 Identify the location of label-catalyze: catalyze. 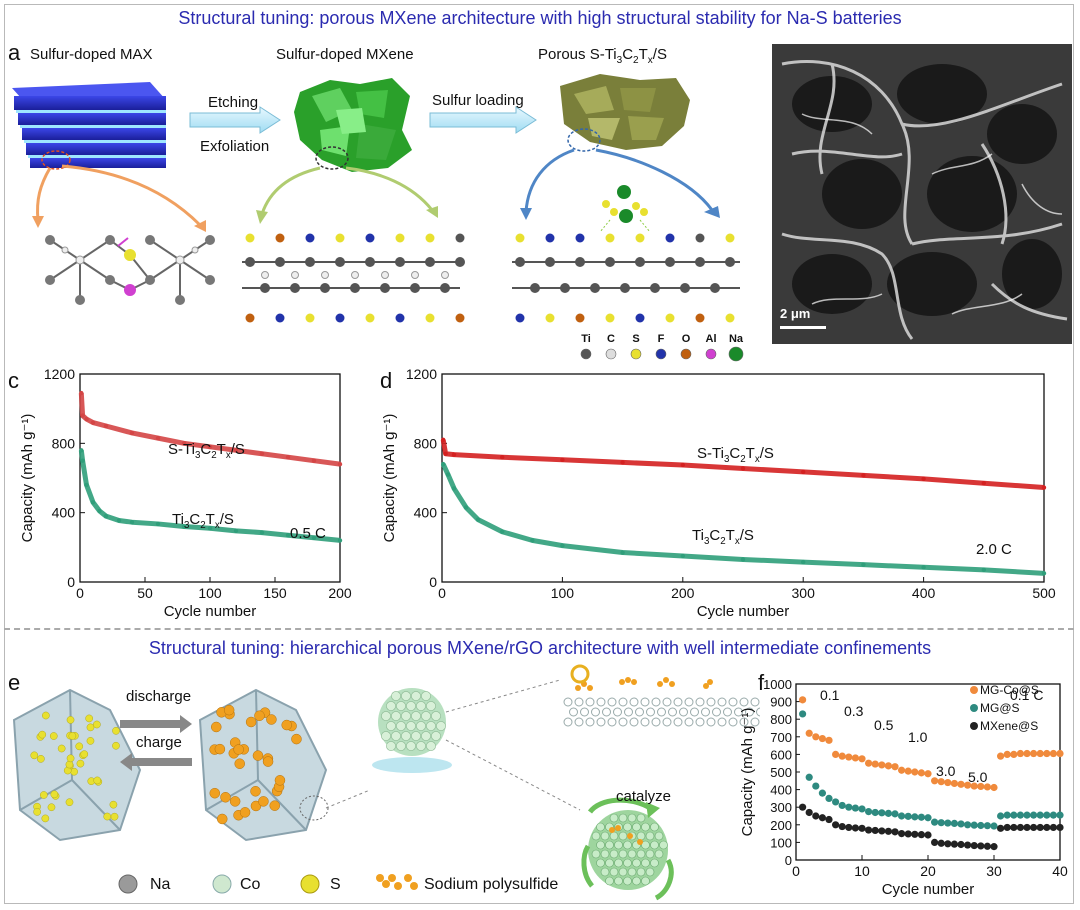
(644, 796).